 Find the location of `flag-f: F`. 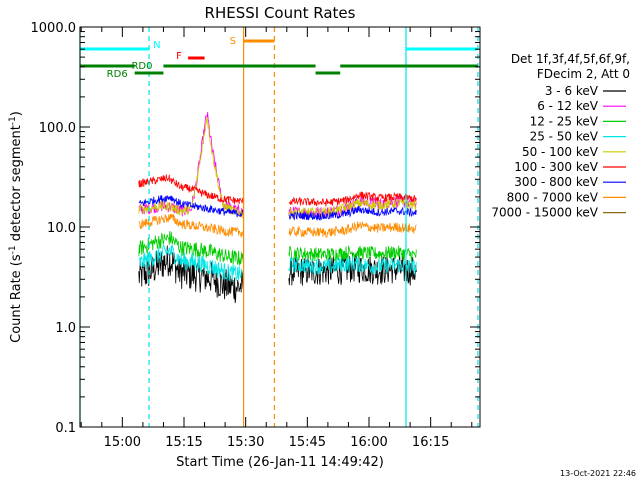

flag-f: F is located at coordinates (190, 56).